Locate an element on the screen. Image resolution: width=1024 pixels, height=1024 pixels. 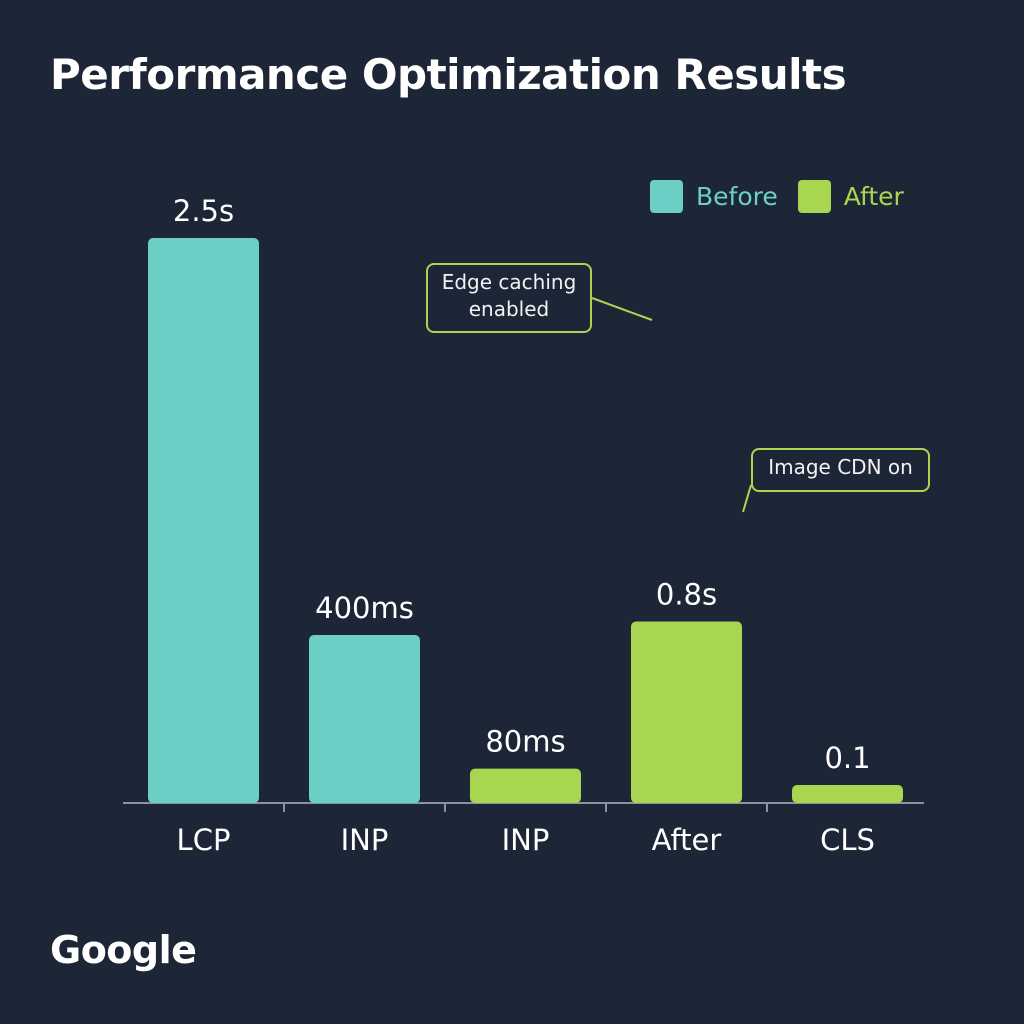
legend-label-after: After is located at coordinates (873, 196).